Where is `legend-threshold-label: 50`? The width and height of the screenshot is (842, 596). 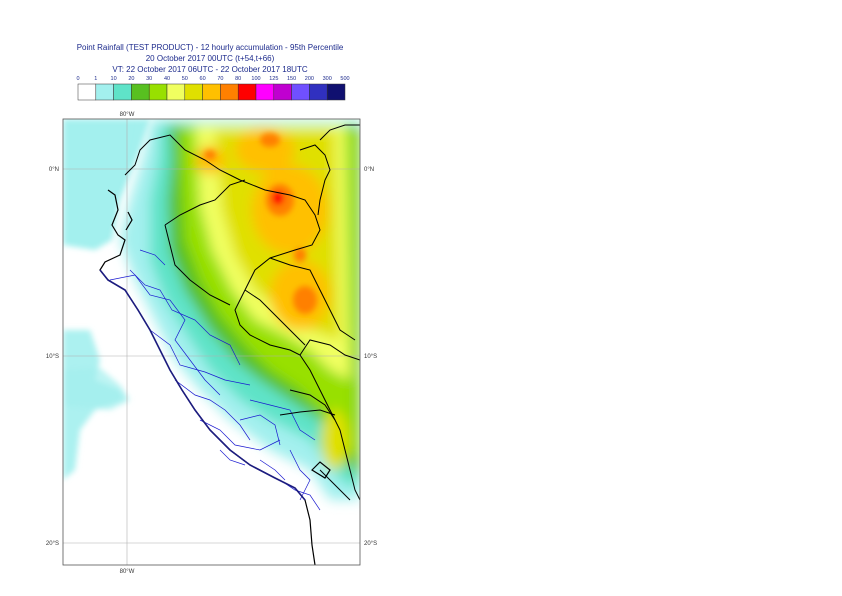
legend-threshold-label: 50 is located at coordinates (185, 79).